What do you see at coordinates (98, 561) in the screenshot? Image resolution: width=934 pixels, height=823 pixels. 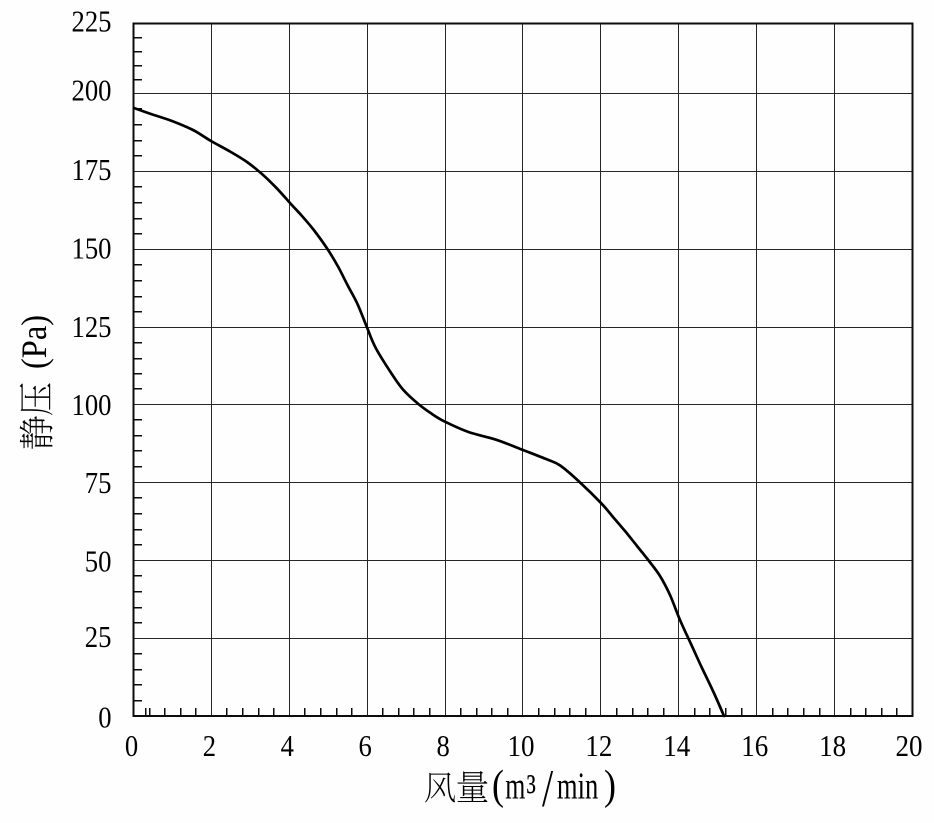 I see `svg-text: 50` at bounding box center [98, 561].